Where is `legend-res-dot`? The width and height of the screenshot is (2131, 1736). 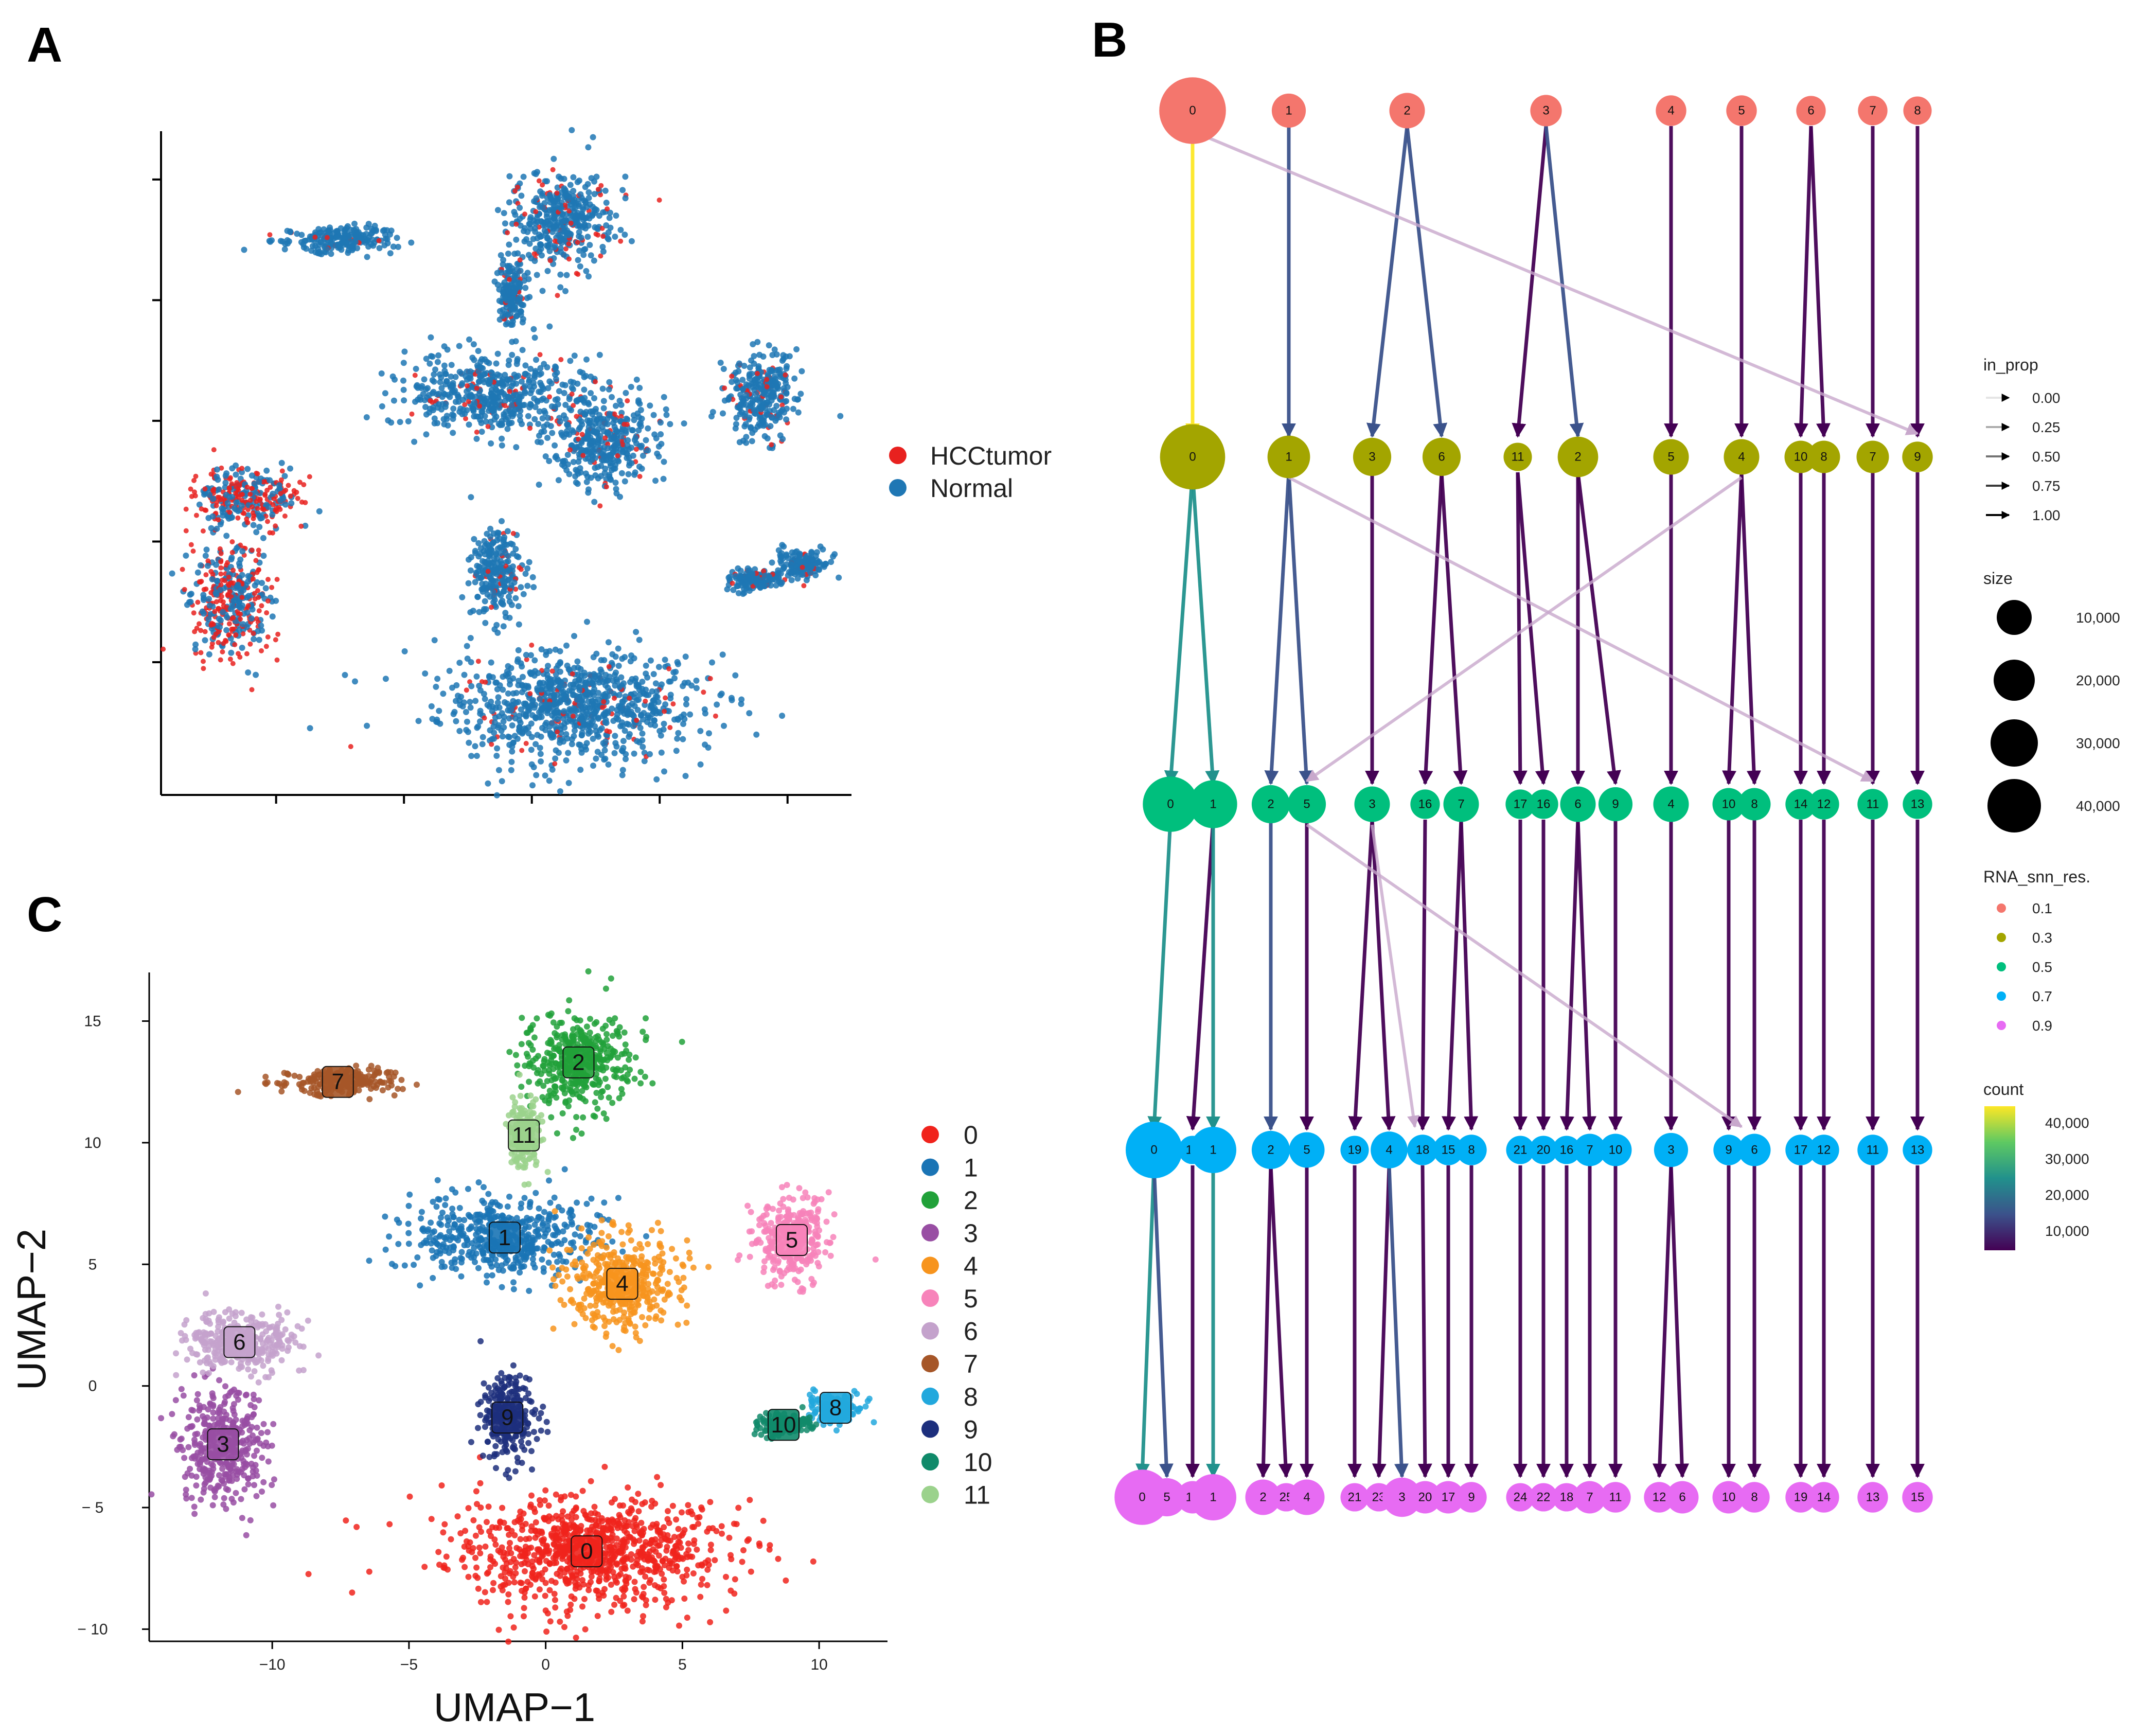 legend-res-dot is located at coordinates (2002, 908).